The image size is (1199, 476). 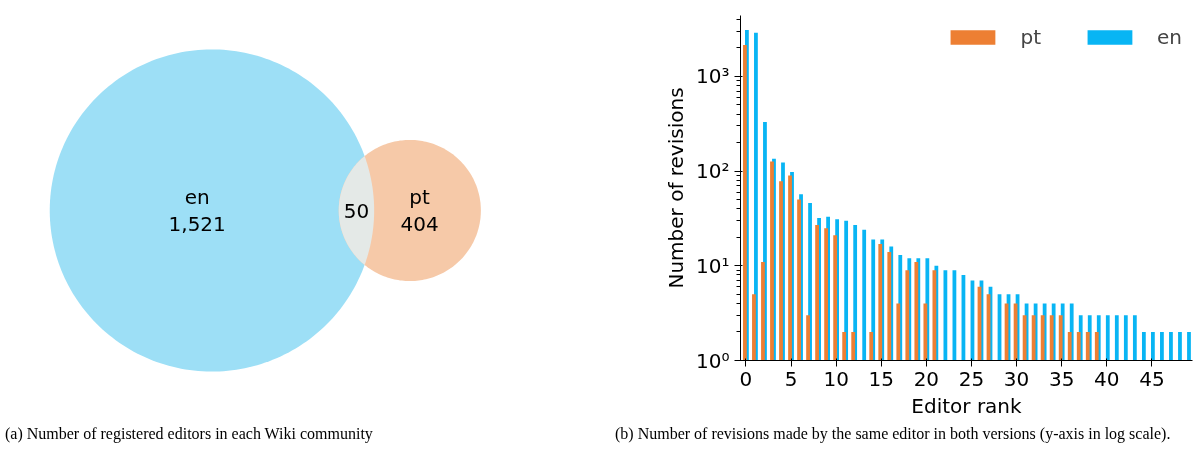 I want to click on x-tick-label: 40, so click(x=1107, y=378).